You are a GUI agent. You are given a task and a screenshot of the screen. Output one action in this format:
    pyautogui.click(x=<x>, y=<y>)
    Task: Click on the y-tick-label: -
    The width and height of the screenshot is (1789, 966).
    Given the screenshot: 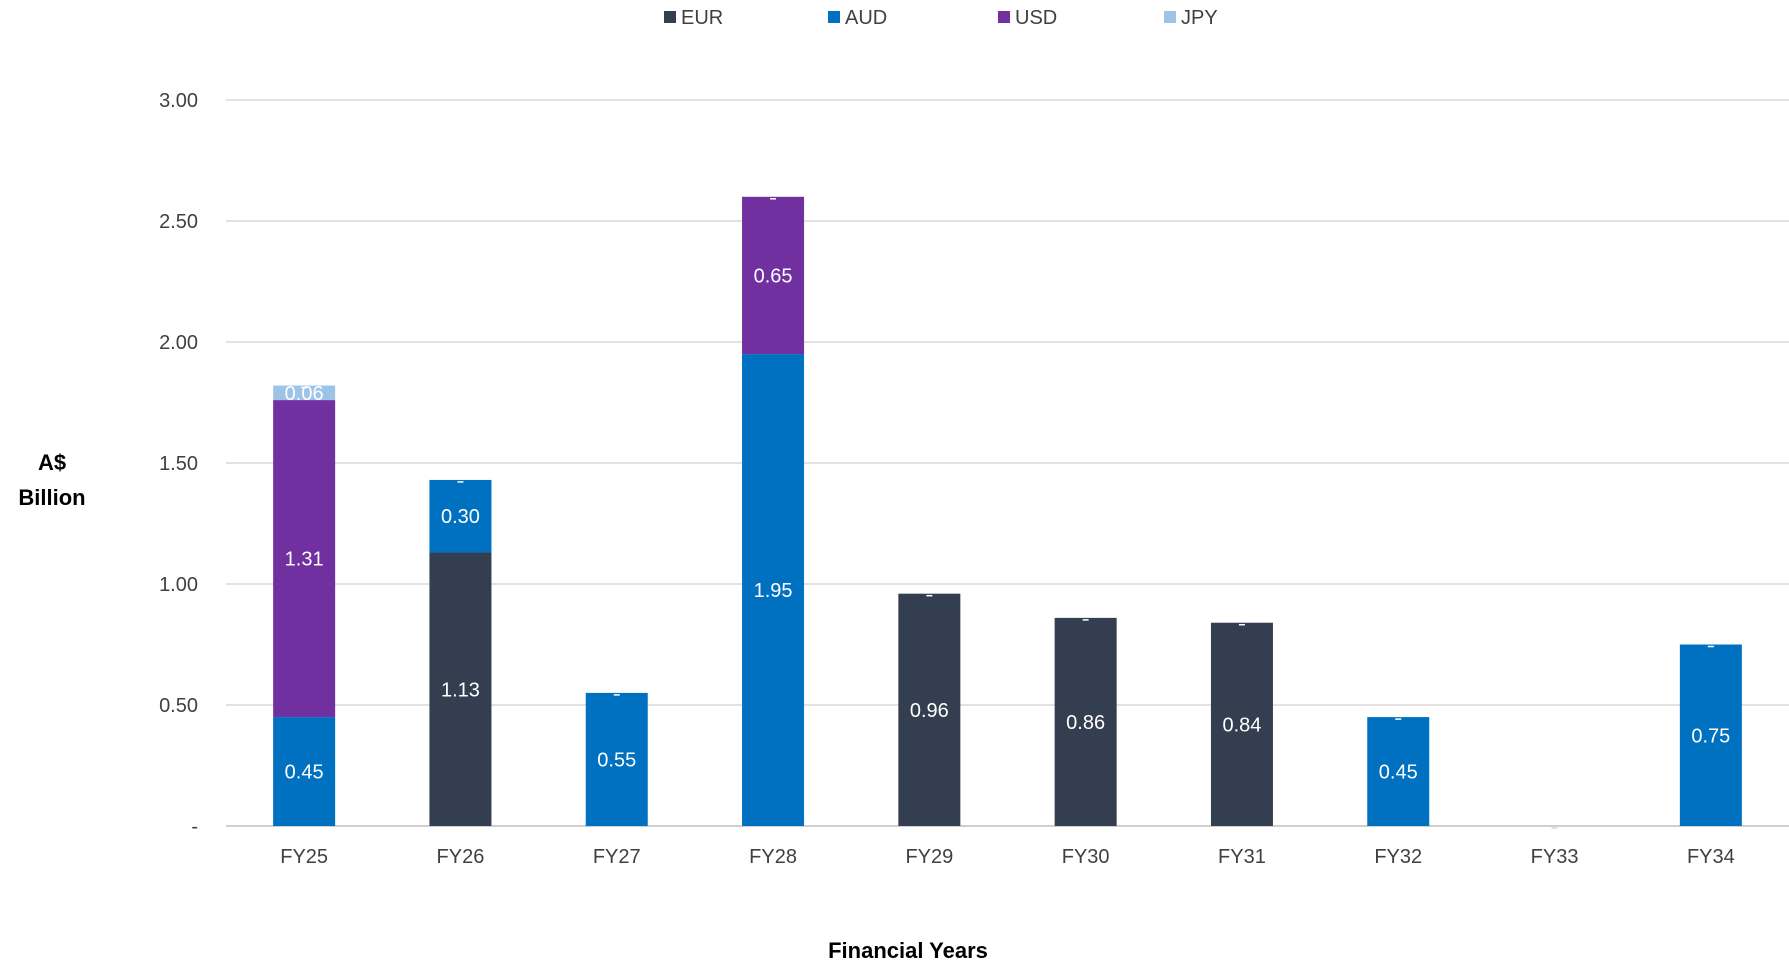 What is the action you would take?
    pyautogui.click(x=194, y=827)
    